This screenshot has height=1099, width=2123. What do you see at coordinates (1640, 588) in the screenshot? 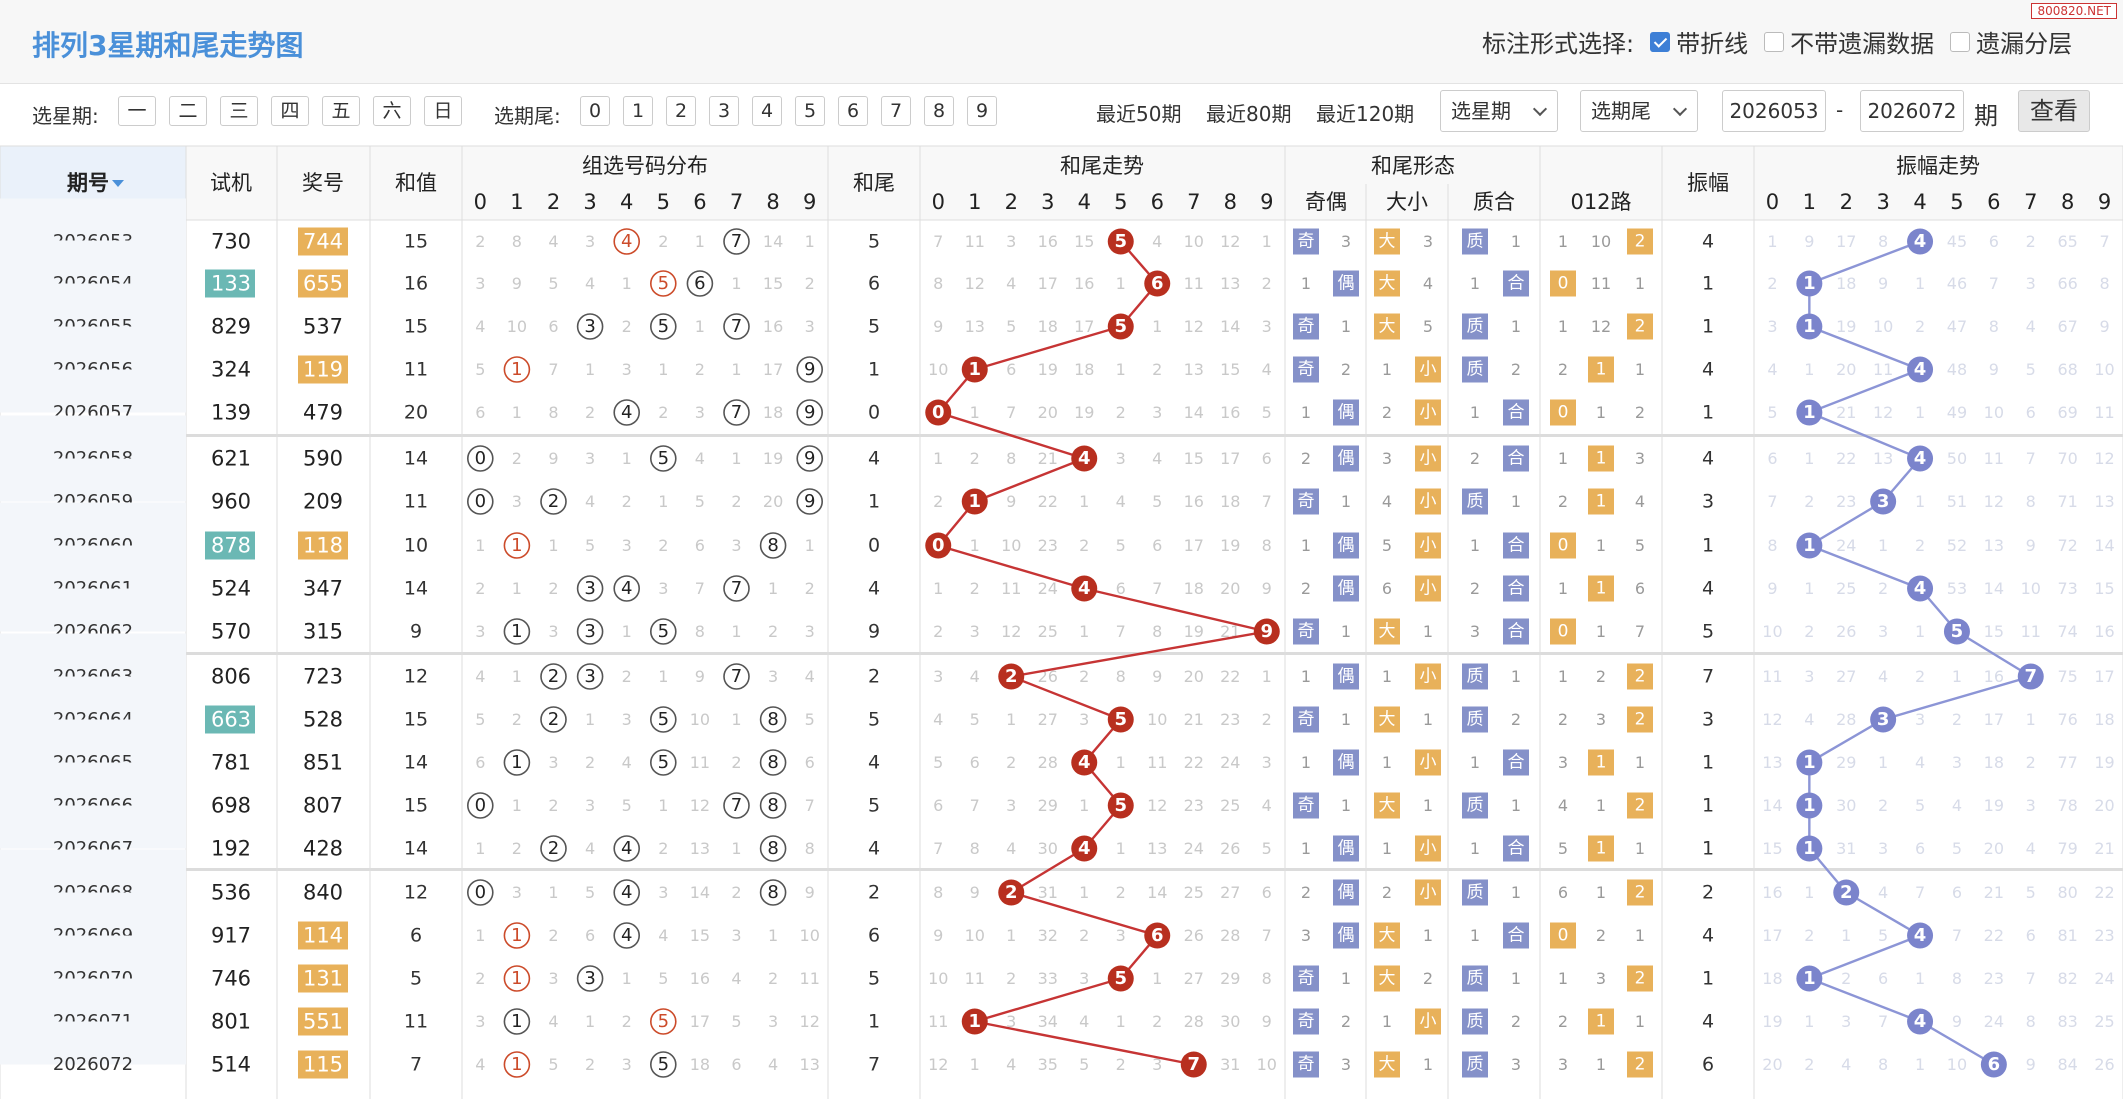
I see `route-count: 6` at bounding box center [1640, 588].